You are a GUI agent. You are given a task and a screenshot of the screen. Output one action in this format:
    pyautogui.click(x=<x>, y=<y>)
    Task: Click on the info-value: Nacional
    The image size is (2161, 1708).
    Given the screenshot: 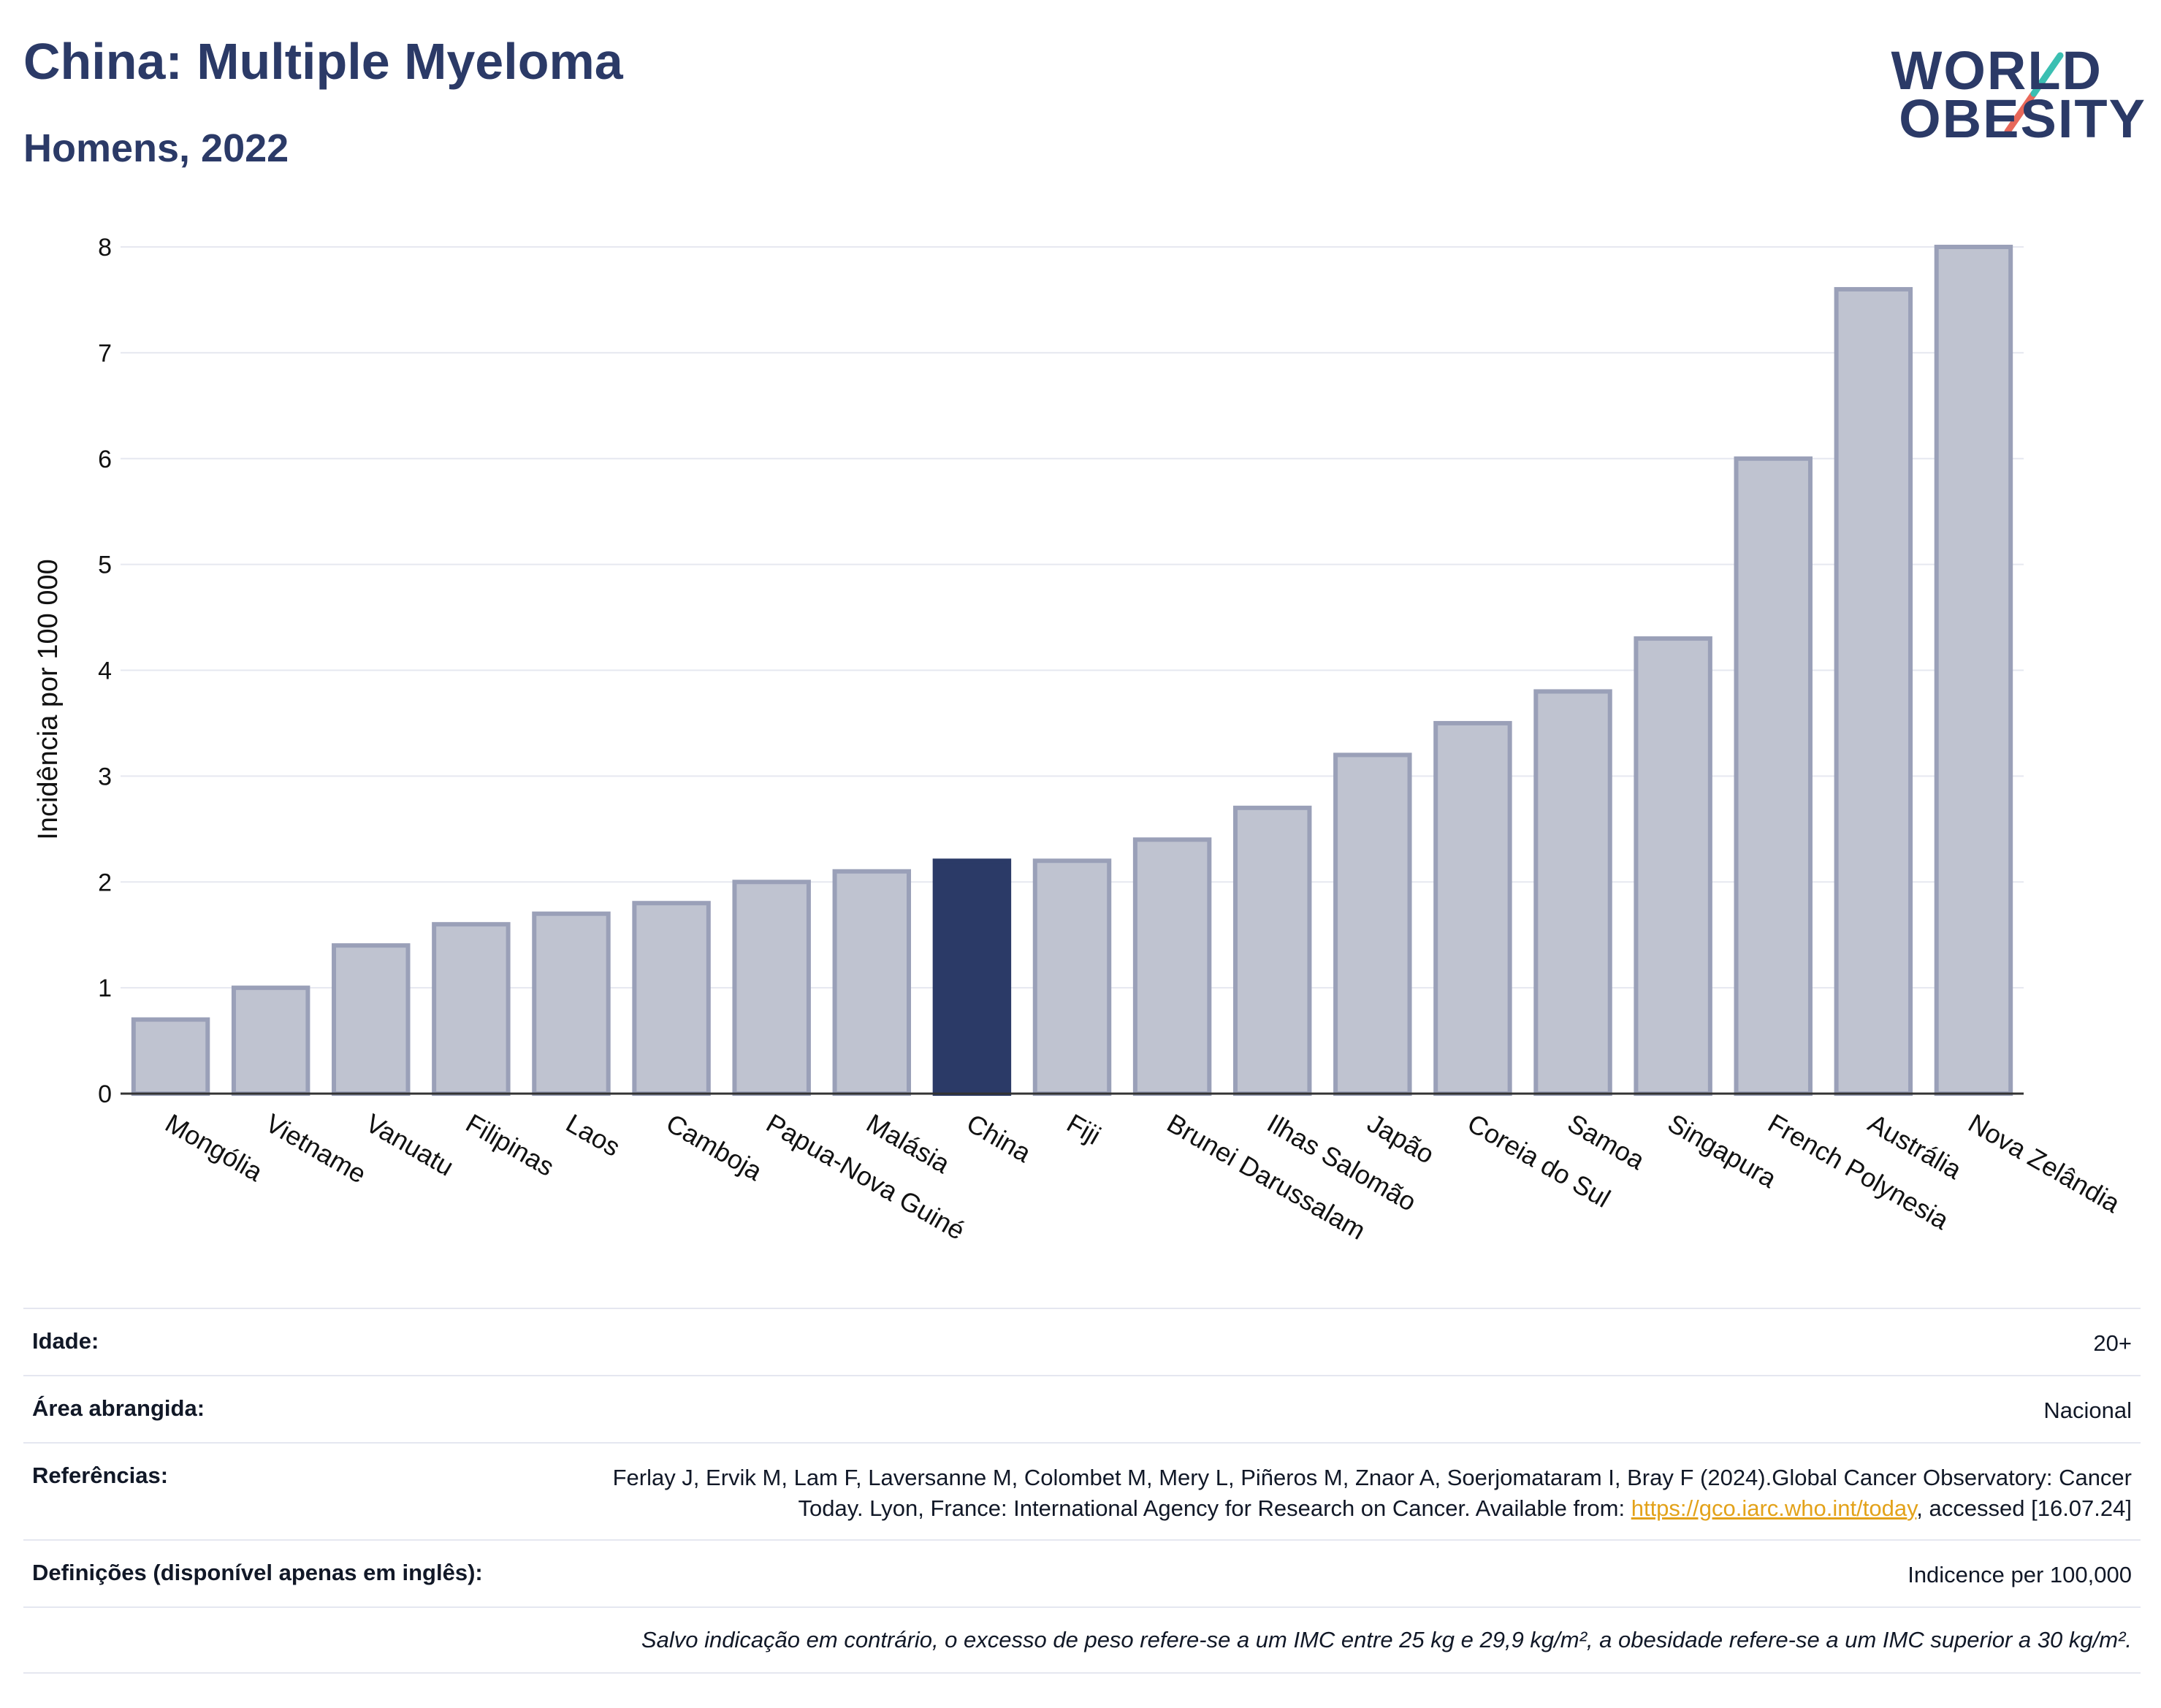 What is the action you would take?
    pyautogui.click(x=2088, y=1410)
    